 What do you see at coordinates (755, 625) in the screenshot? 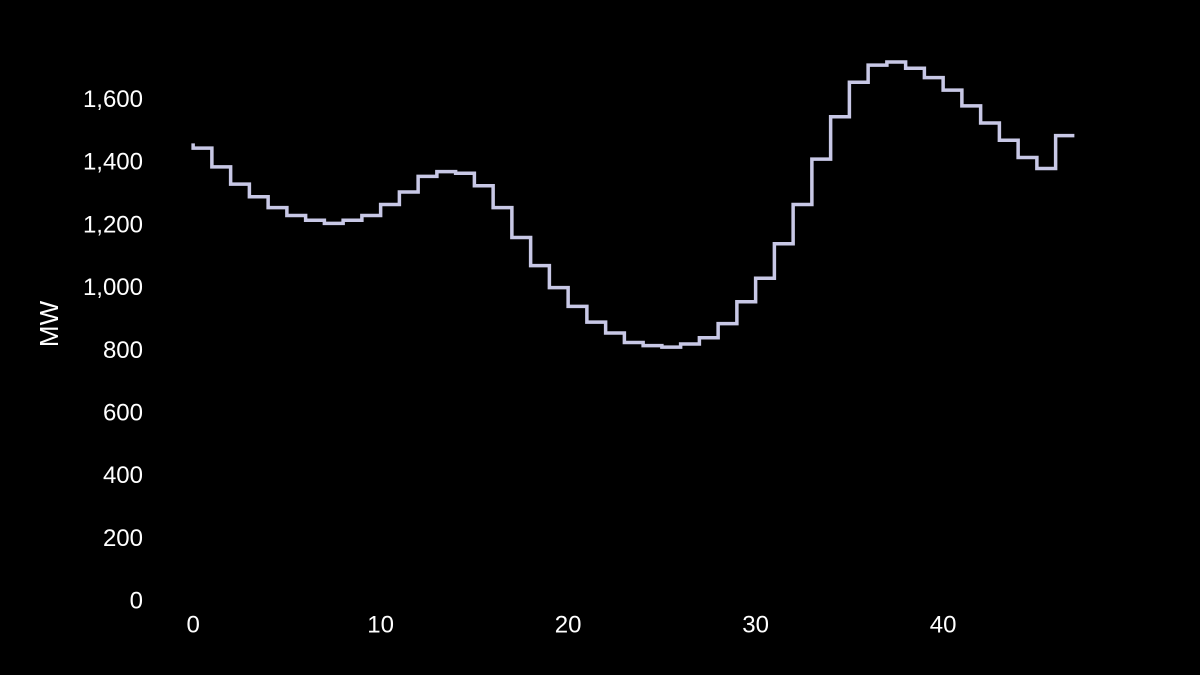
I see `x-tick-label: 30` at bounding box center [755, 625].